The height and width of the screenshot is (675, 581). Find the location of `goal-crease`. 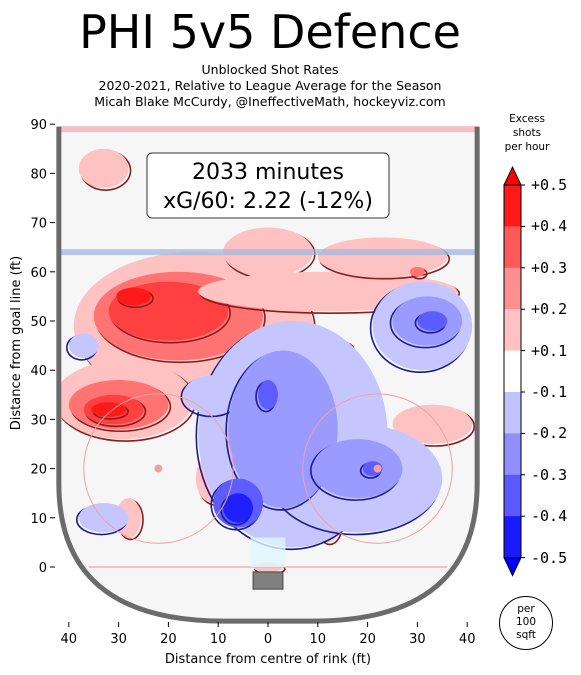

goal-crease is located at coordinates (268, 552).